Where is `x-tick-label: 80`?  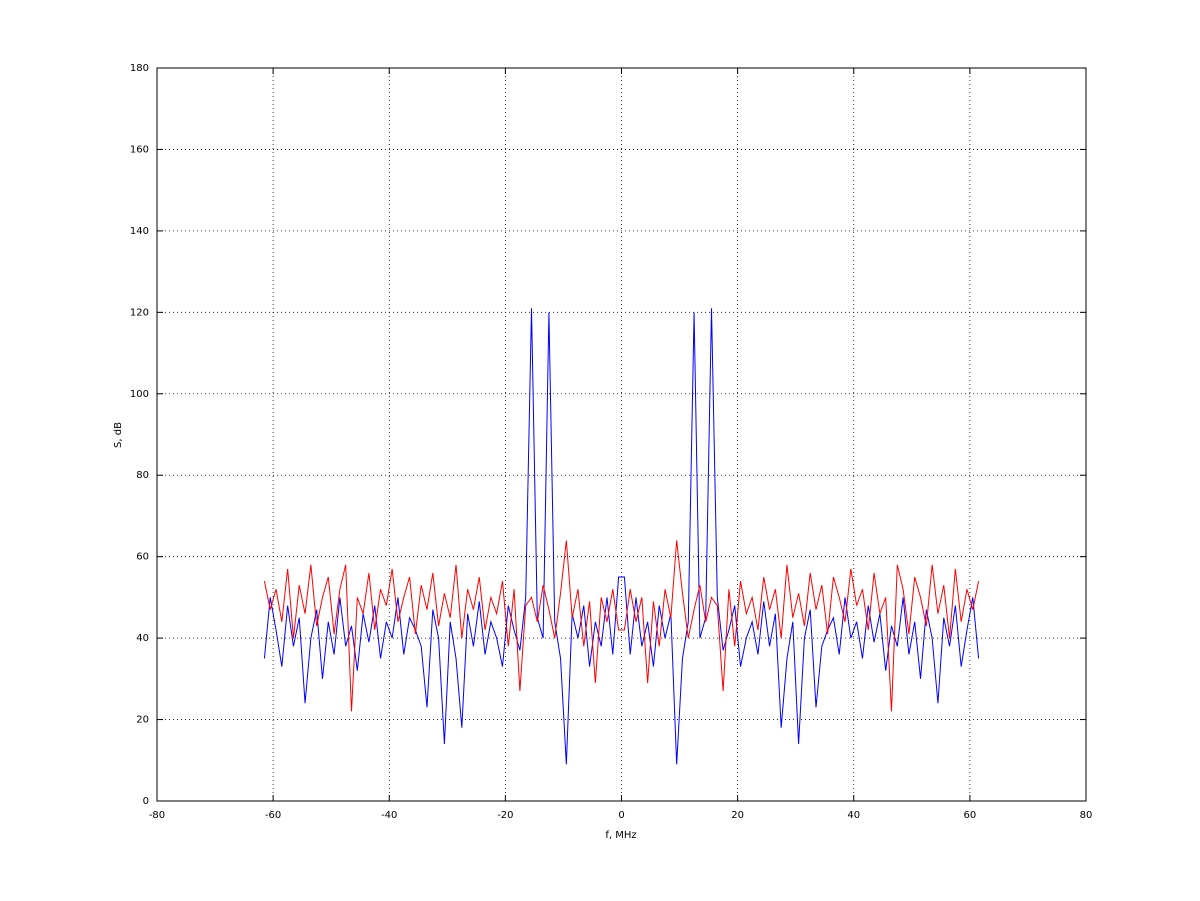
x-tick-label: 80 is located at coordinates (1086, 815).